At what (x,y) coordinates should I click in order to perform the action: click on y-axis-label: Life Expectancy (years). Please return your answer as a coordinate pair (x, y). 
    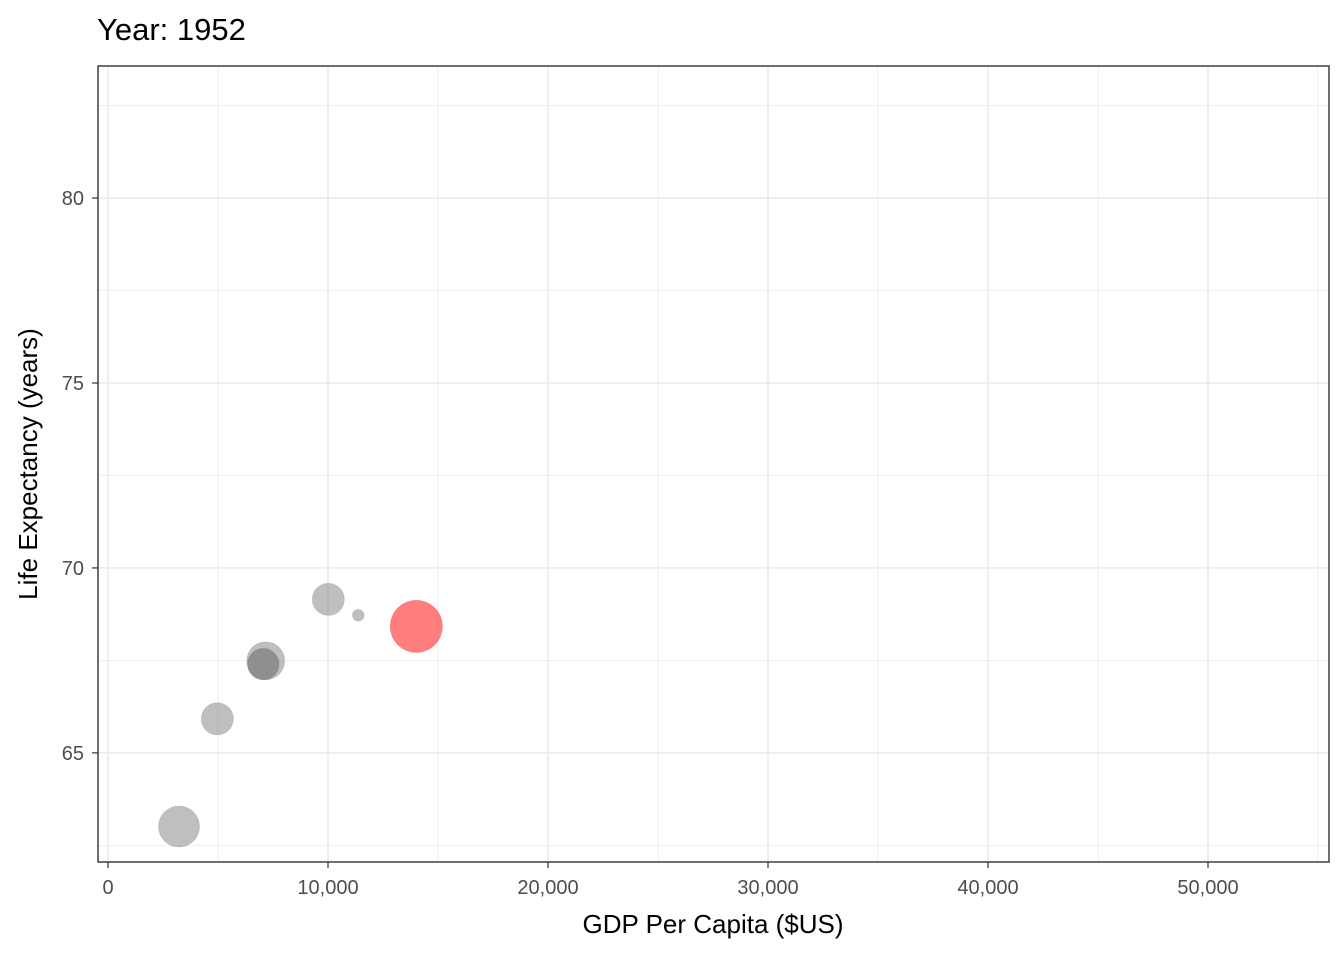
    Looking at the image, I should click on (28, 464).